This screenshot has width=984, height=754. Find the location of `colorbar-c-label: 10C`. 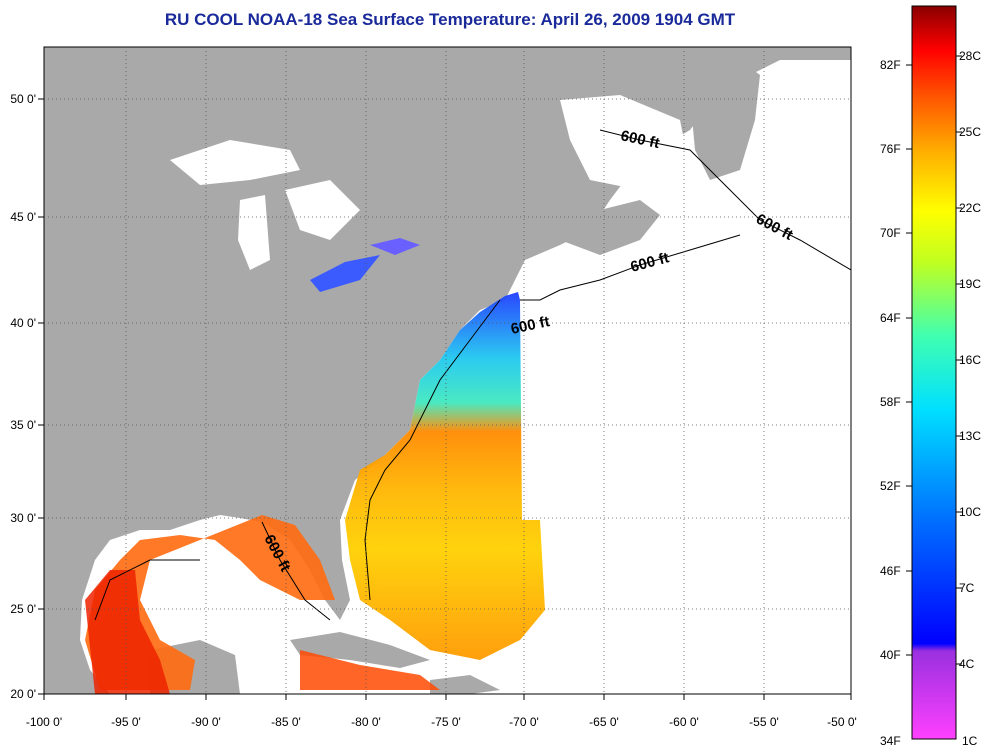

colorbar-c-label: 10C is located at coordinates (970, 512).